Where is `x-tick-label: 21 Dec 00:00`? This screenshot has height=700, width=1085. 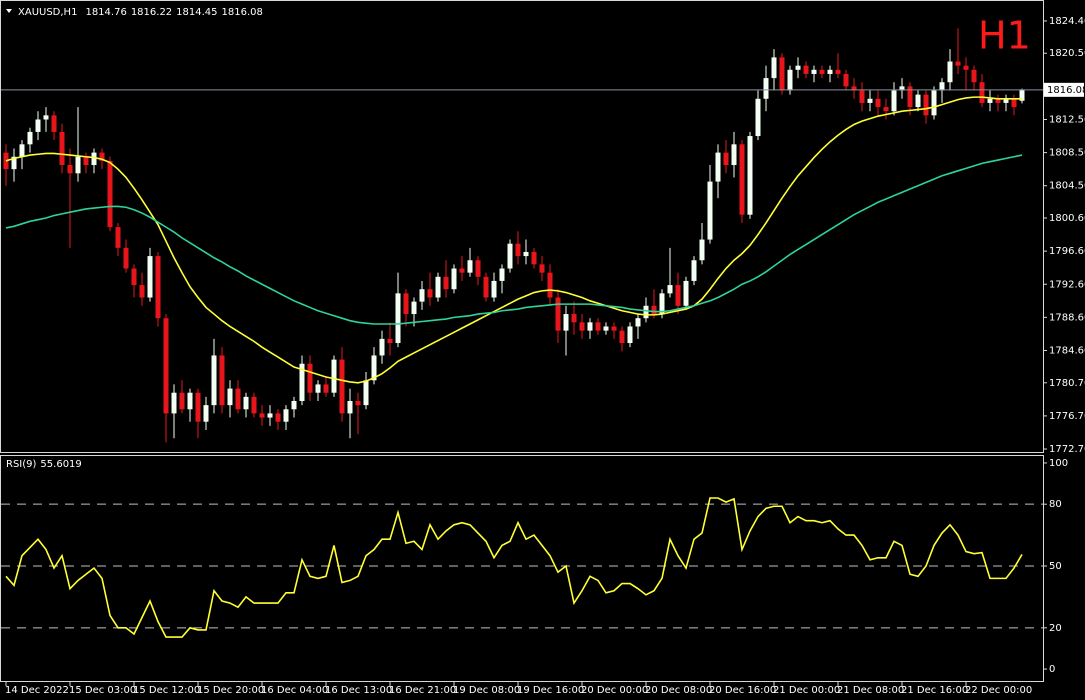
x-tick-label: 21 Dec 00:00 is located at coordinates (806, 690).